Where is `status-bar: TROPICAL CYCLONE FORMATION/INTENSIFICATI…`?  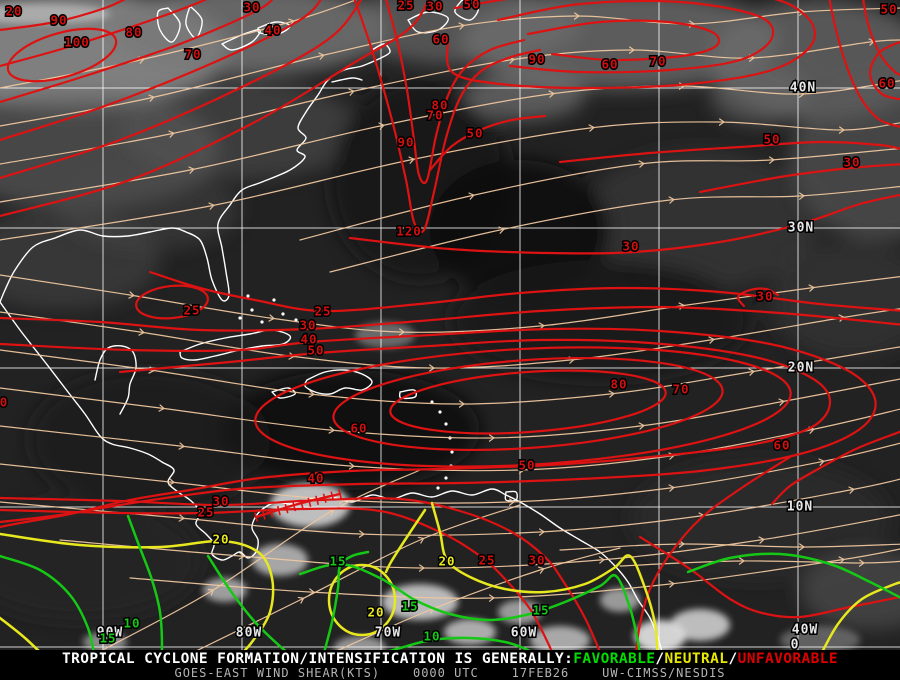
status-bar: TROPICAL CYCLONE FORMATION/INTENSIFICATI… is located at coordinates (450, 665).